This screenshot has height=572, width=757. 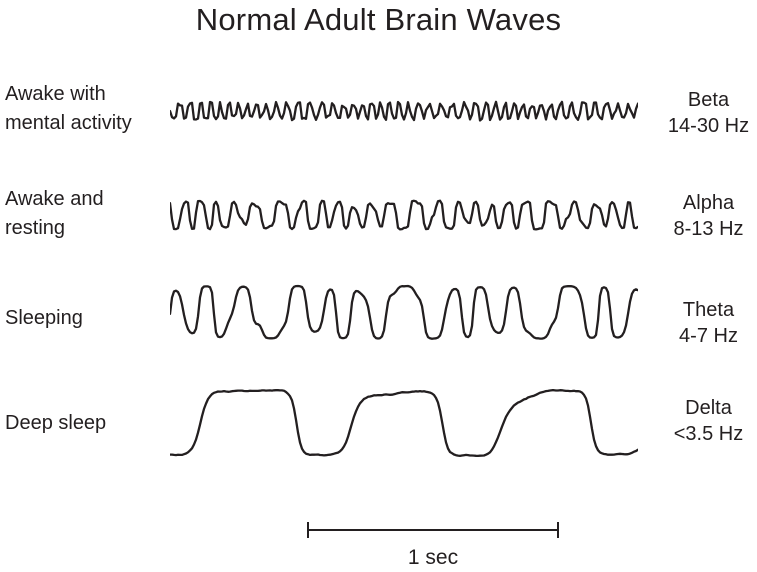 What do you see at coordinates (68, 123) in the screenshot?
I see `state-label-line: mental activity` at bounding box center [68, 123].